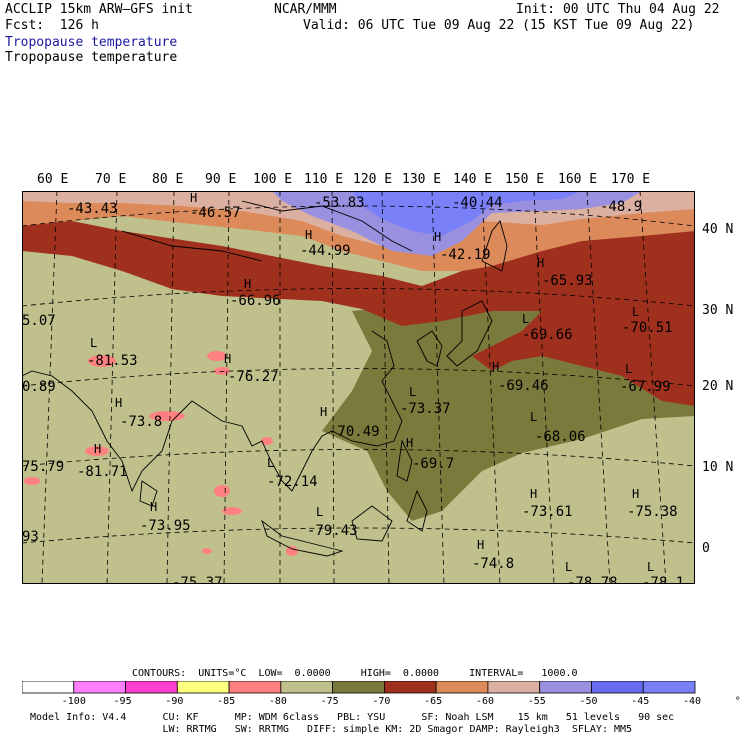 This screenshot has width=740, height=740. What do you see at coordinates (647, 328) in the screenshot?
I see `map-label: -70.51` at bounding box center [647, 328].